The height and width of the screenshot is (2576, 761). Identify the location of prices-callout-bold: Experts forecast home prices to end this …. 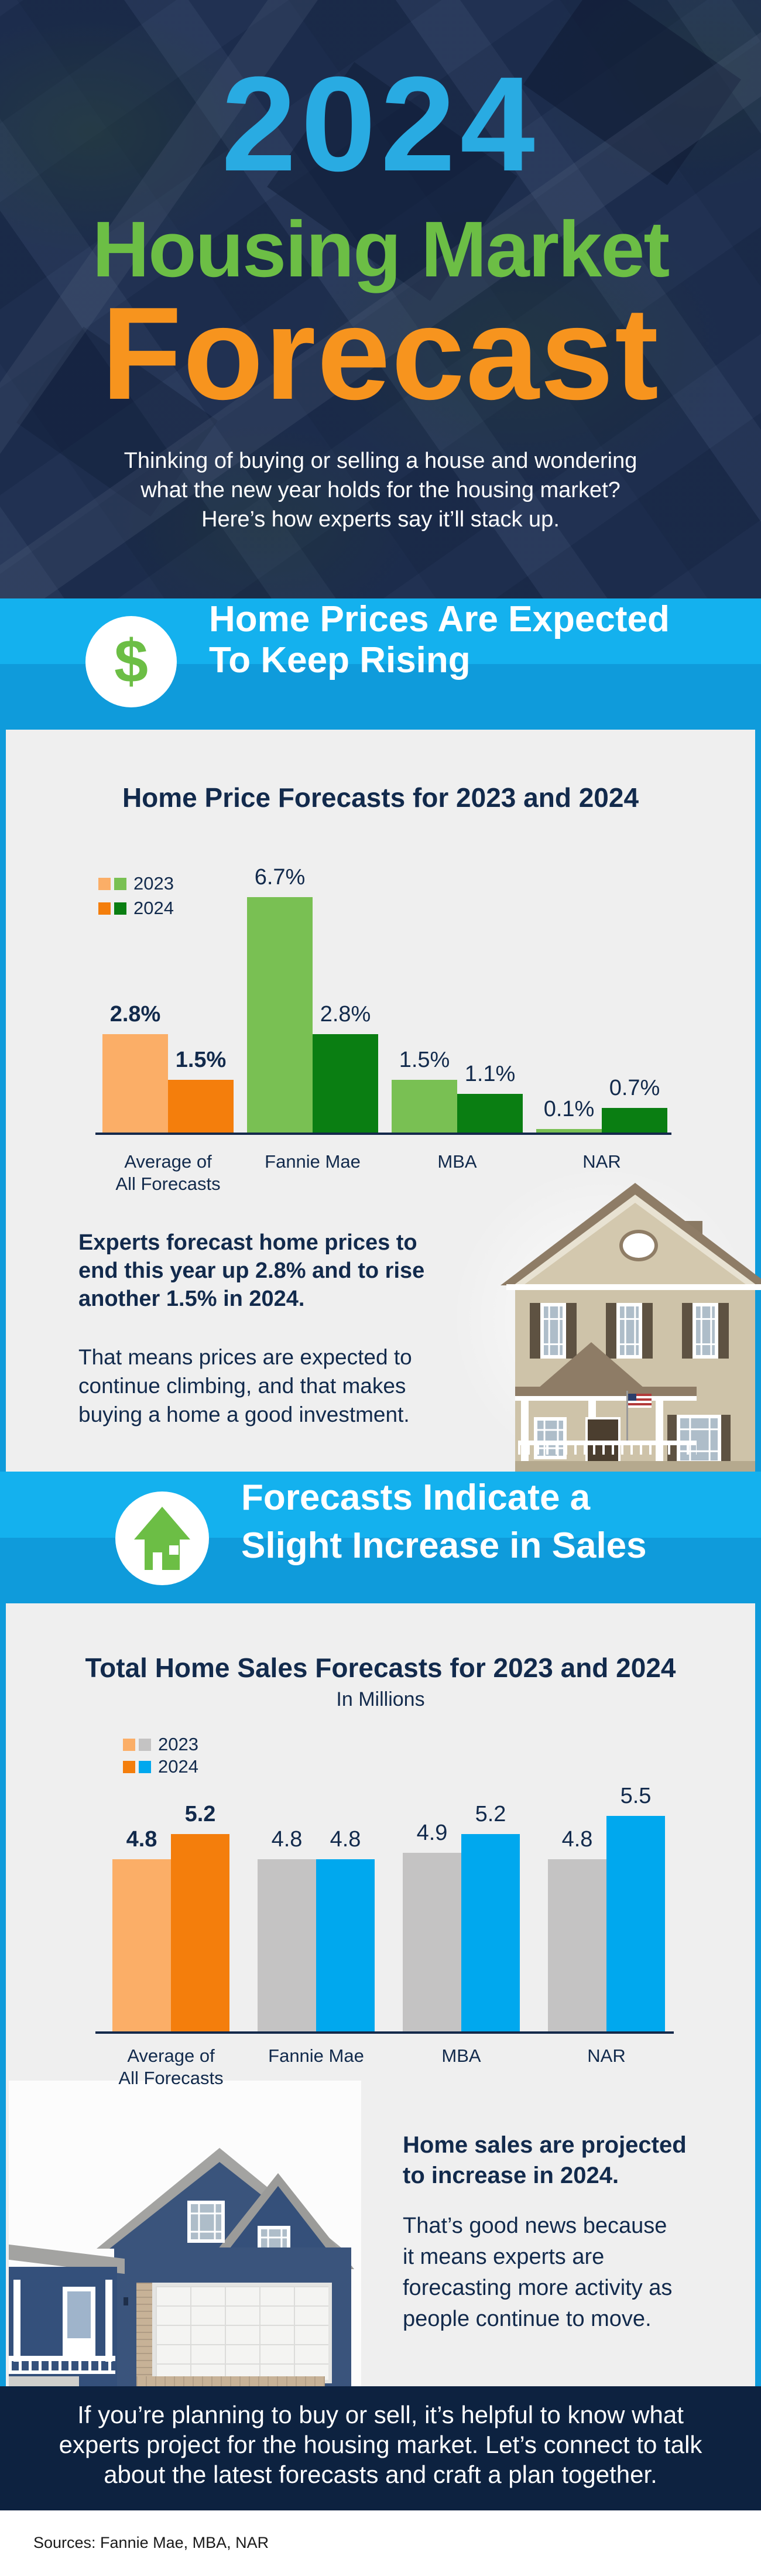
(251, 1271).